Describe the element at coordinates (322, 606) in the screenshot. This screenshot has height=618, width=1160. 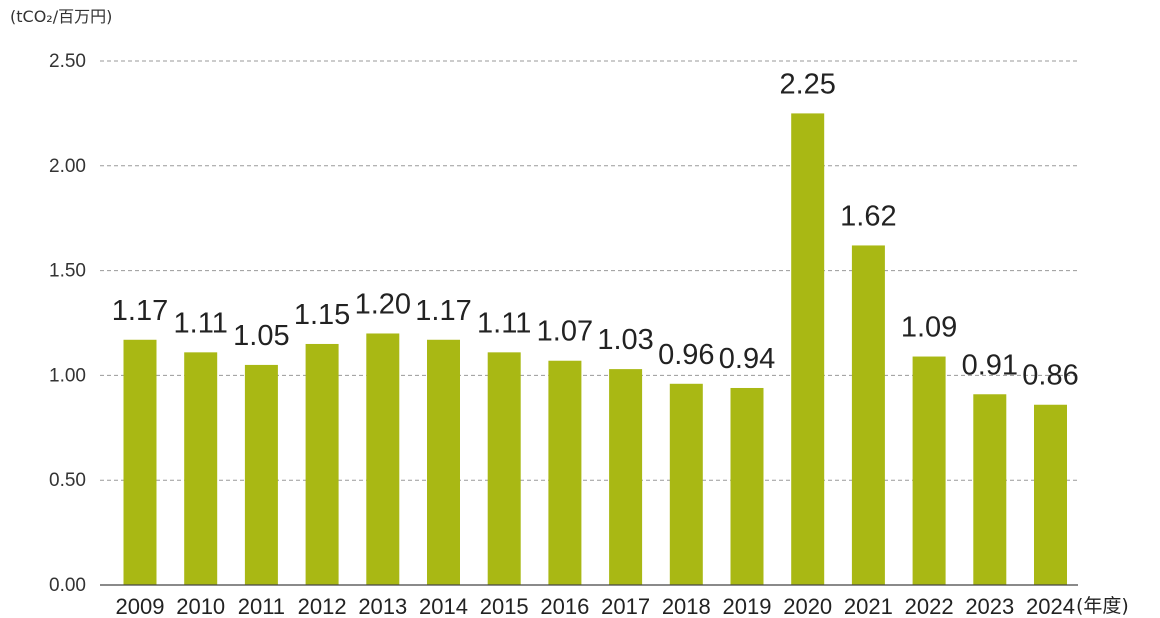
I see `x-tick-label-2012: 2012` at that location.